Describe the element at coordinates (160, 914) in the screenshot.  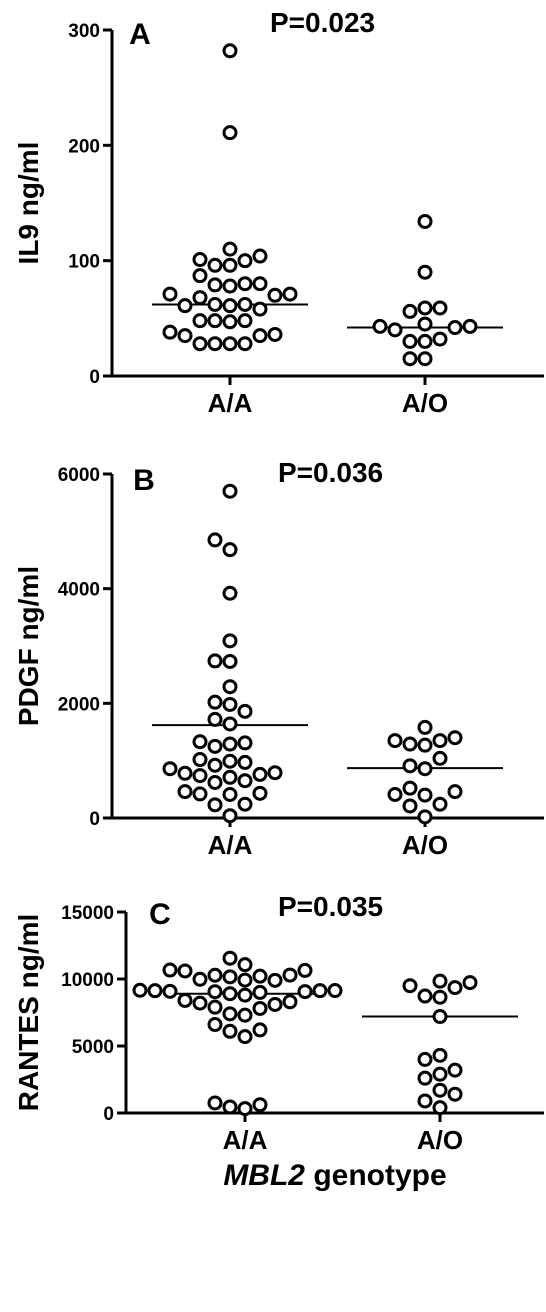
I see `panel-letter: C` at that location.